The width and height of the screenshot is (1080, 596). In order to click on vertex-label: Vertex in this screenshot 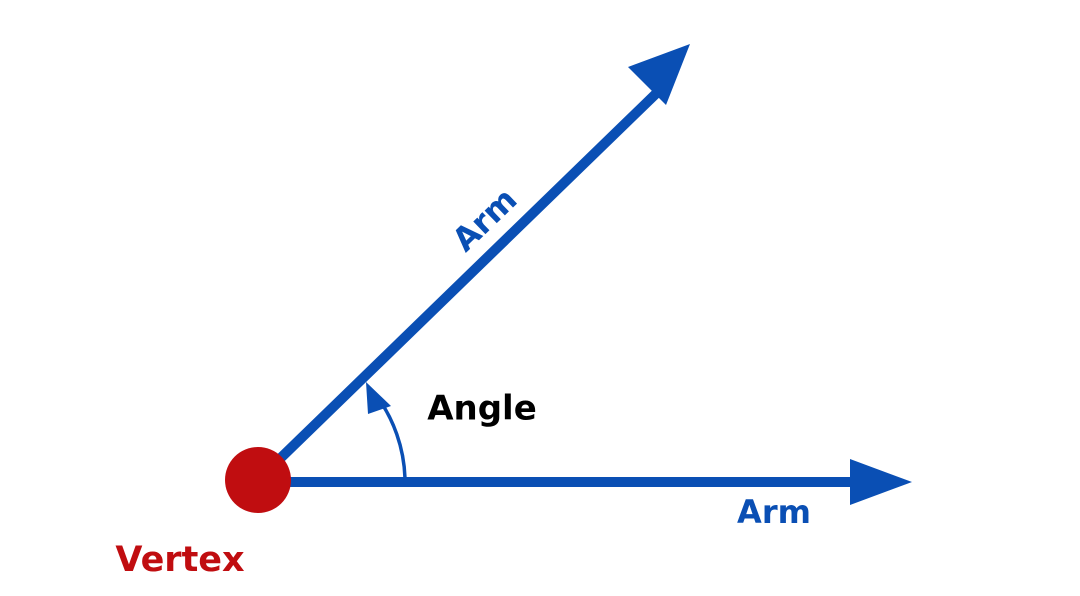, I will do `click(180, 560)`.